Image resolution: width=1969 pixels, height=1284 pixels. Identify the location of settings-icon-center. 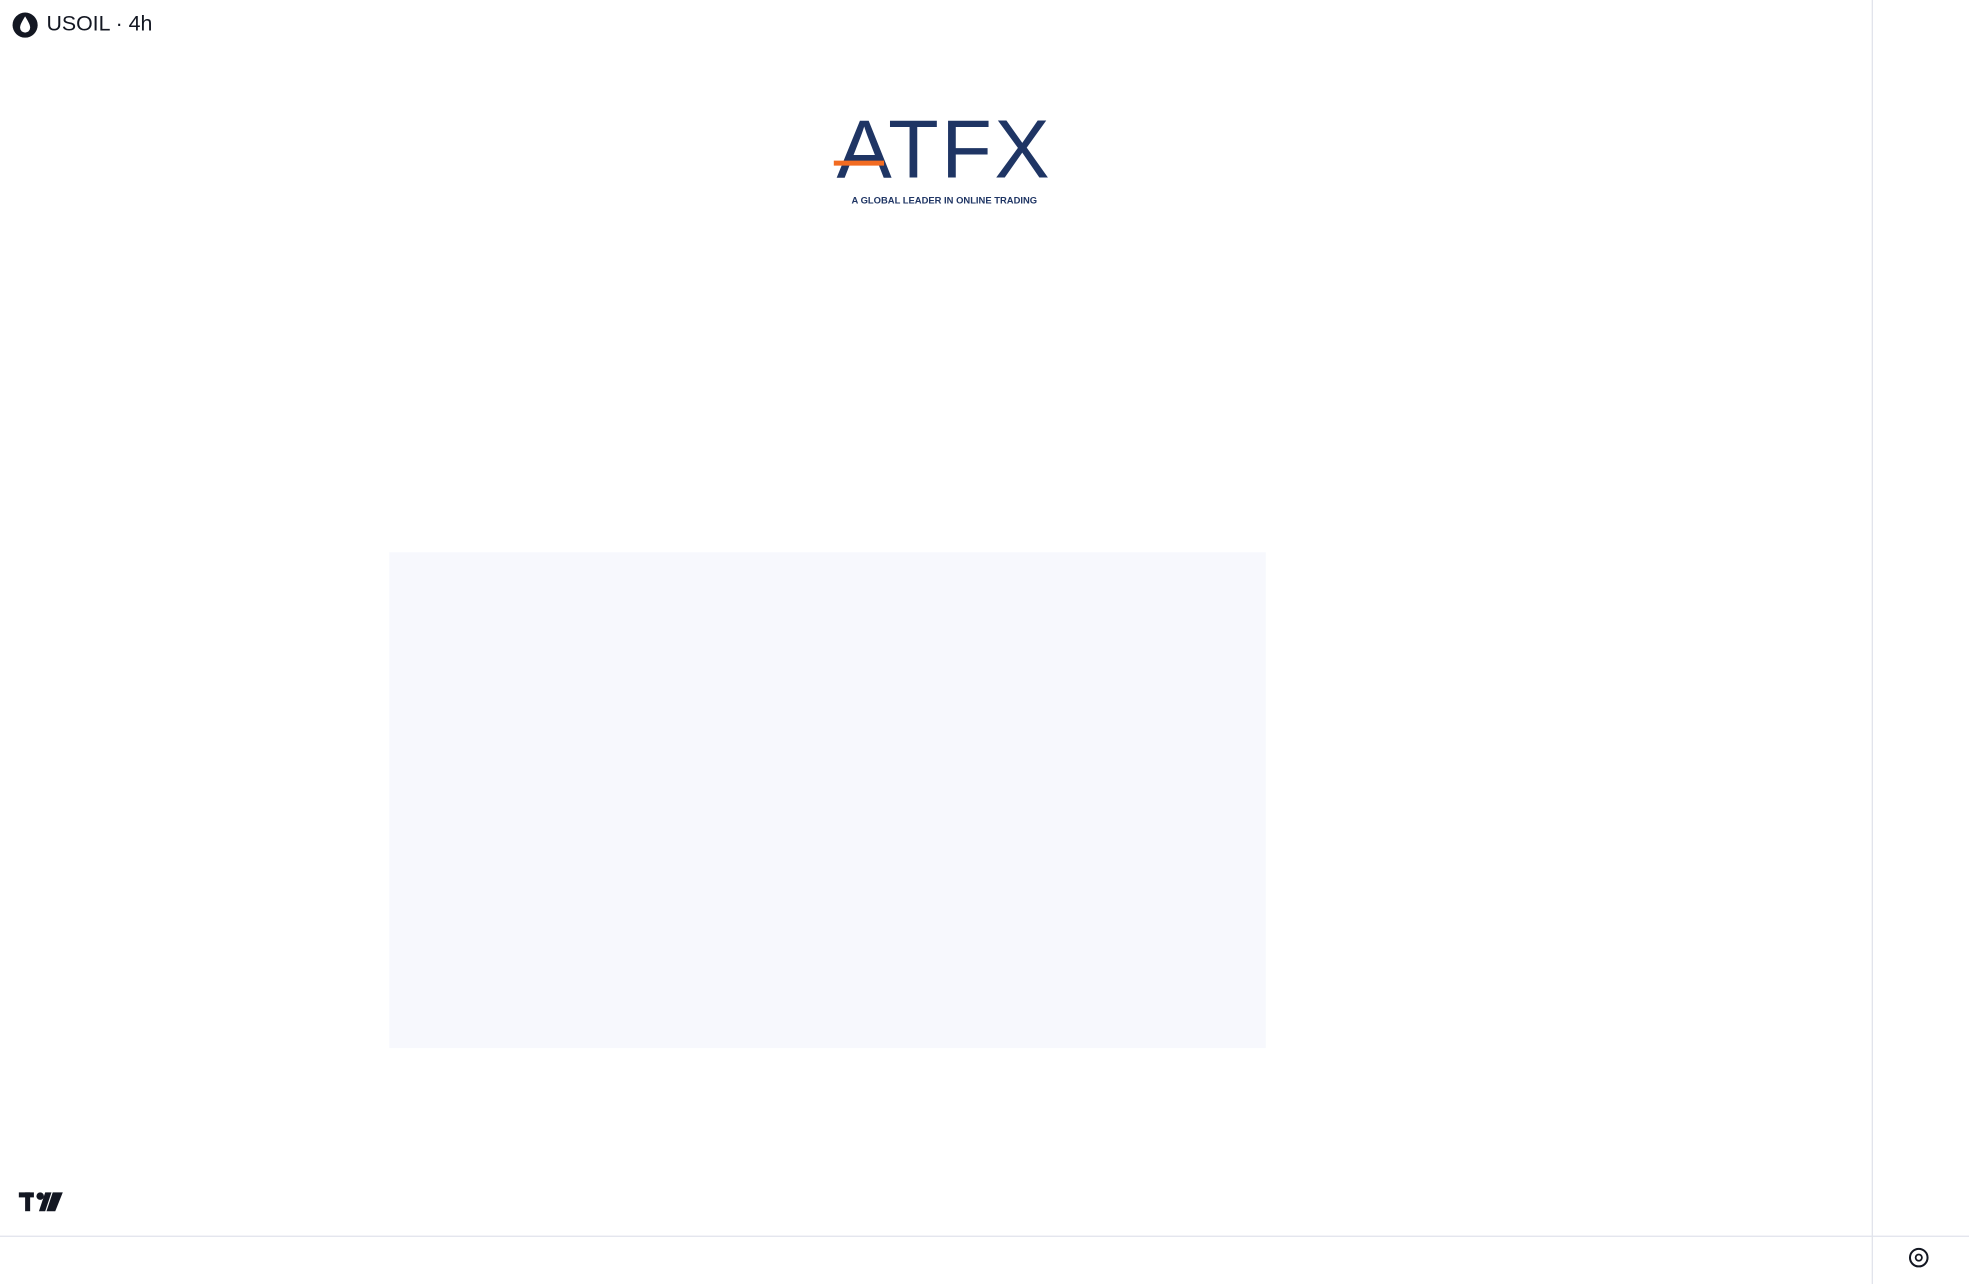
(1918, 1257).